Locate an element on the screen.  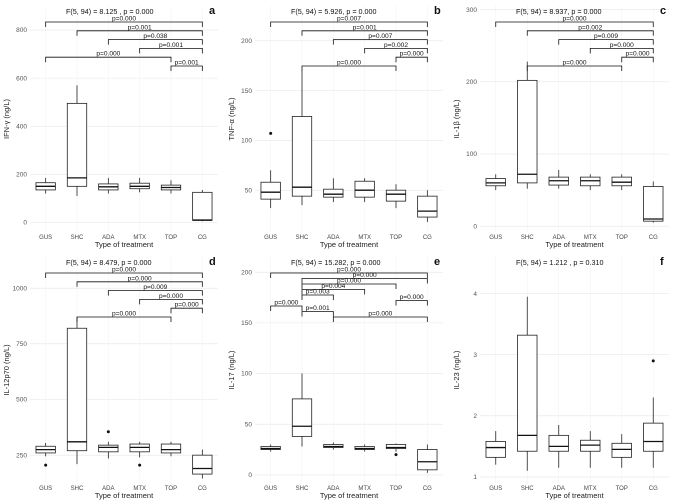
panel-letter: b is located at coordinates (437, 11).